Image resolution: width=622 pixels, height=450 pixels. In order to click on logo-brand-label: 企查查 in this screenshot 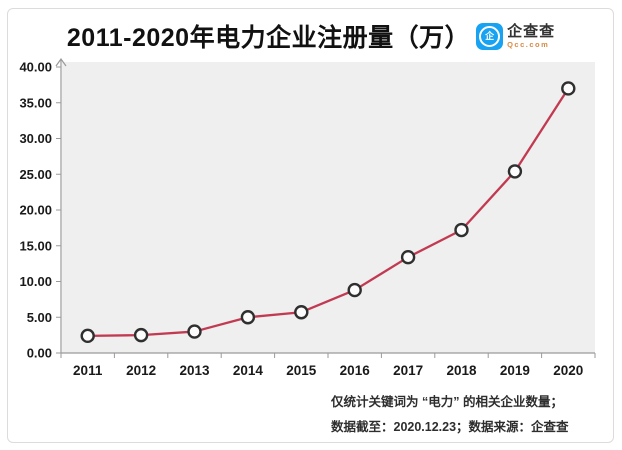, I will do `click(531, 31)`.